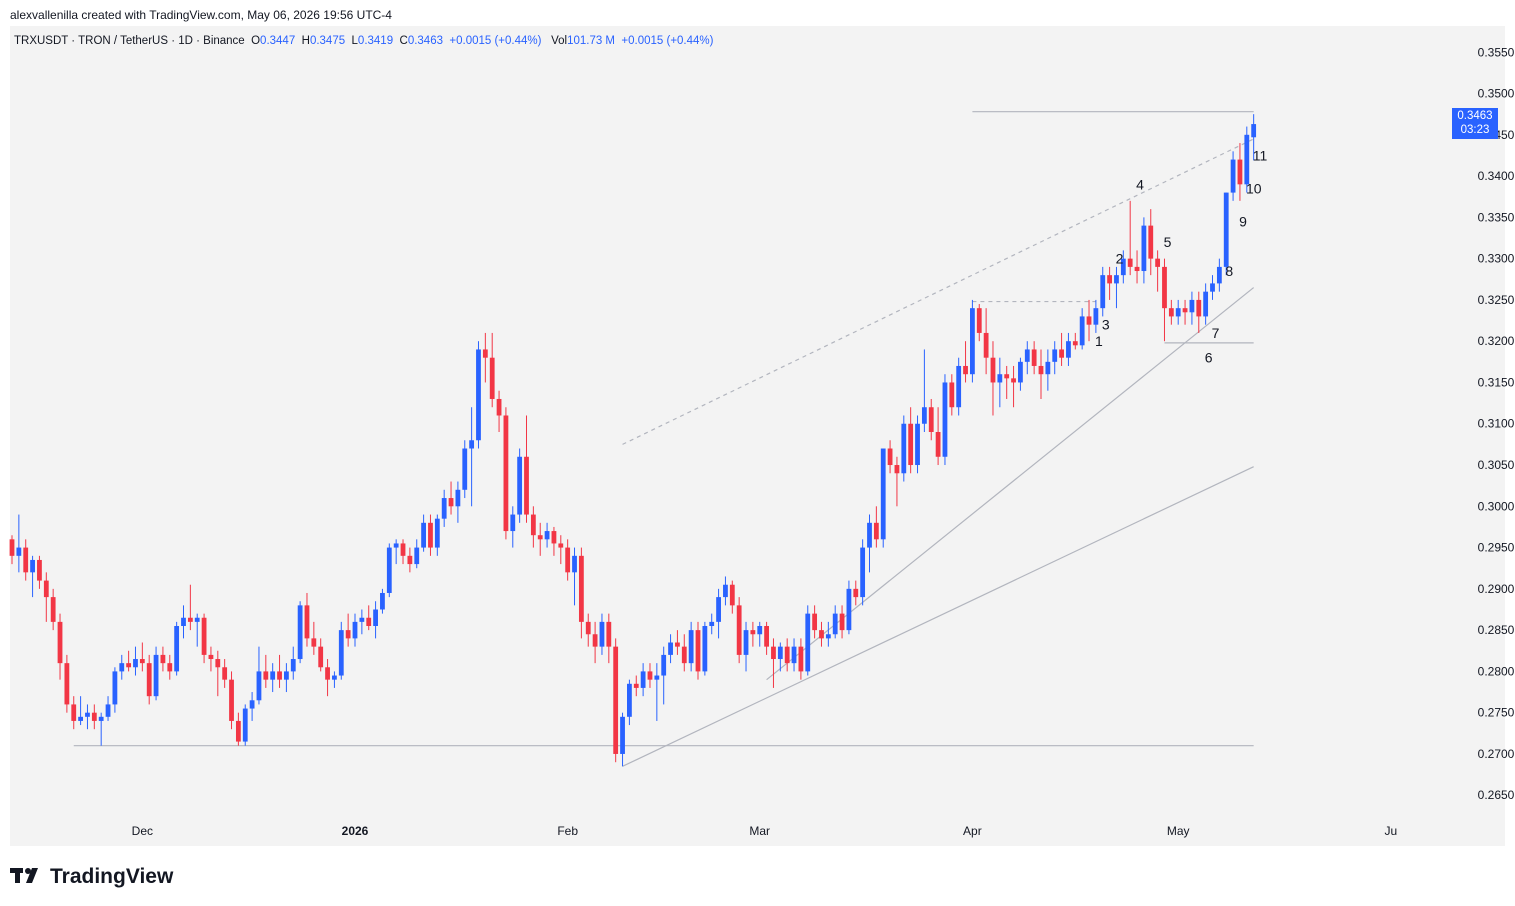 This screenshot has height=906, width=1515. I want to click on wave-label: 11, so click(1260, 155).